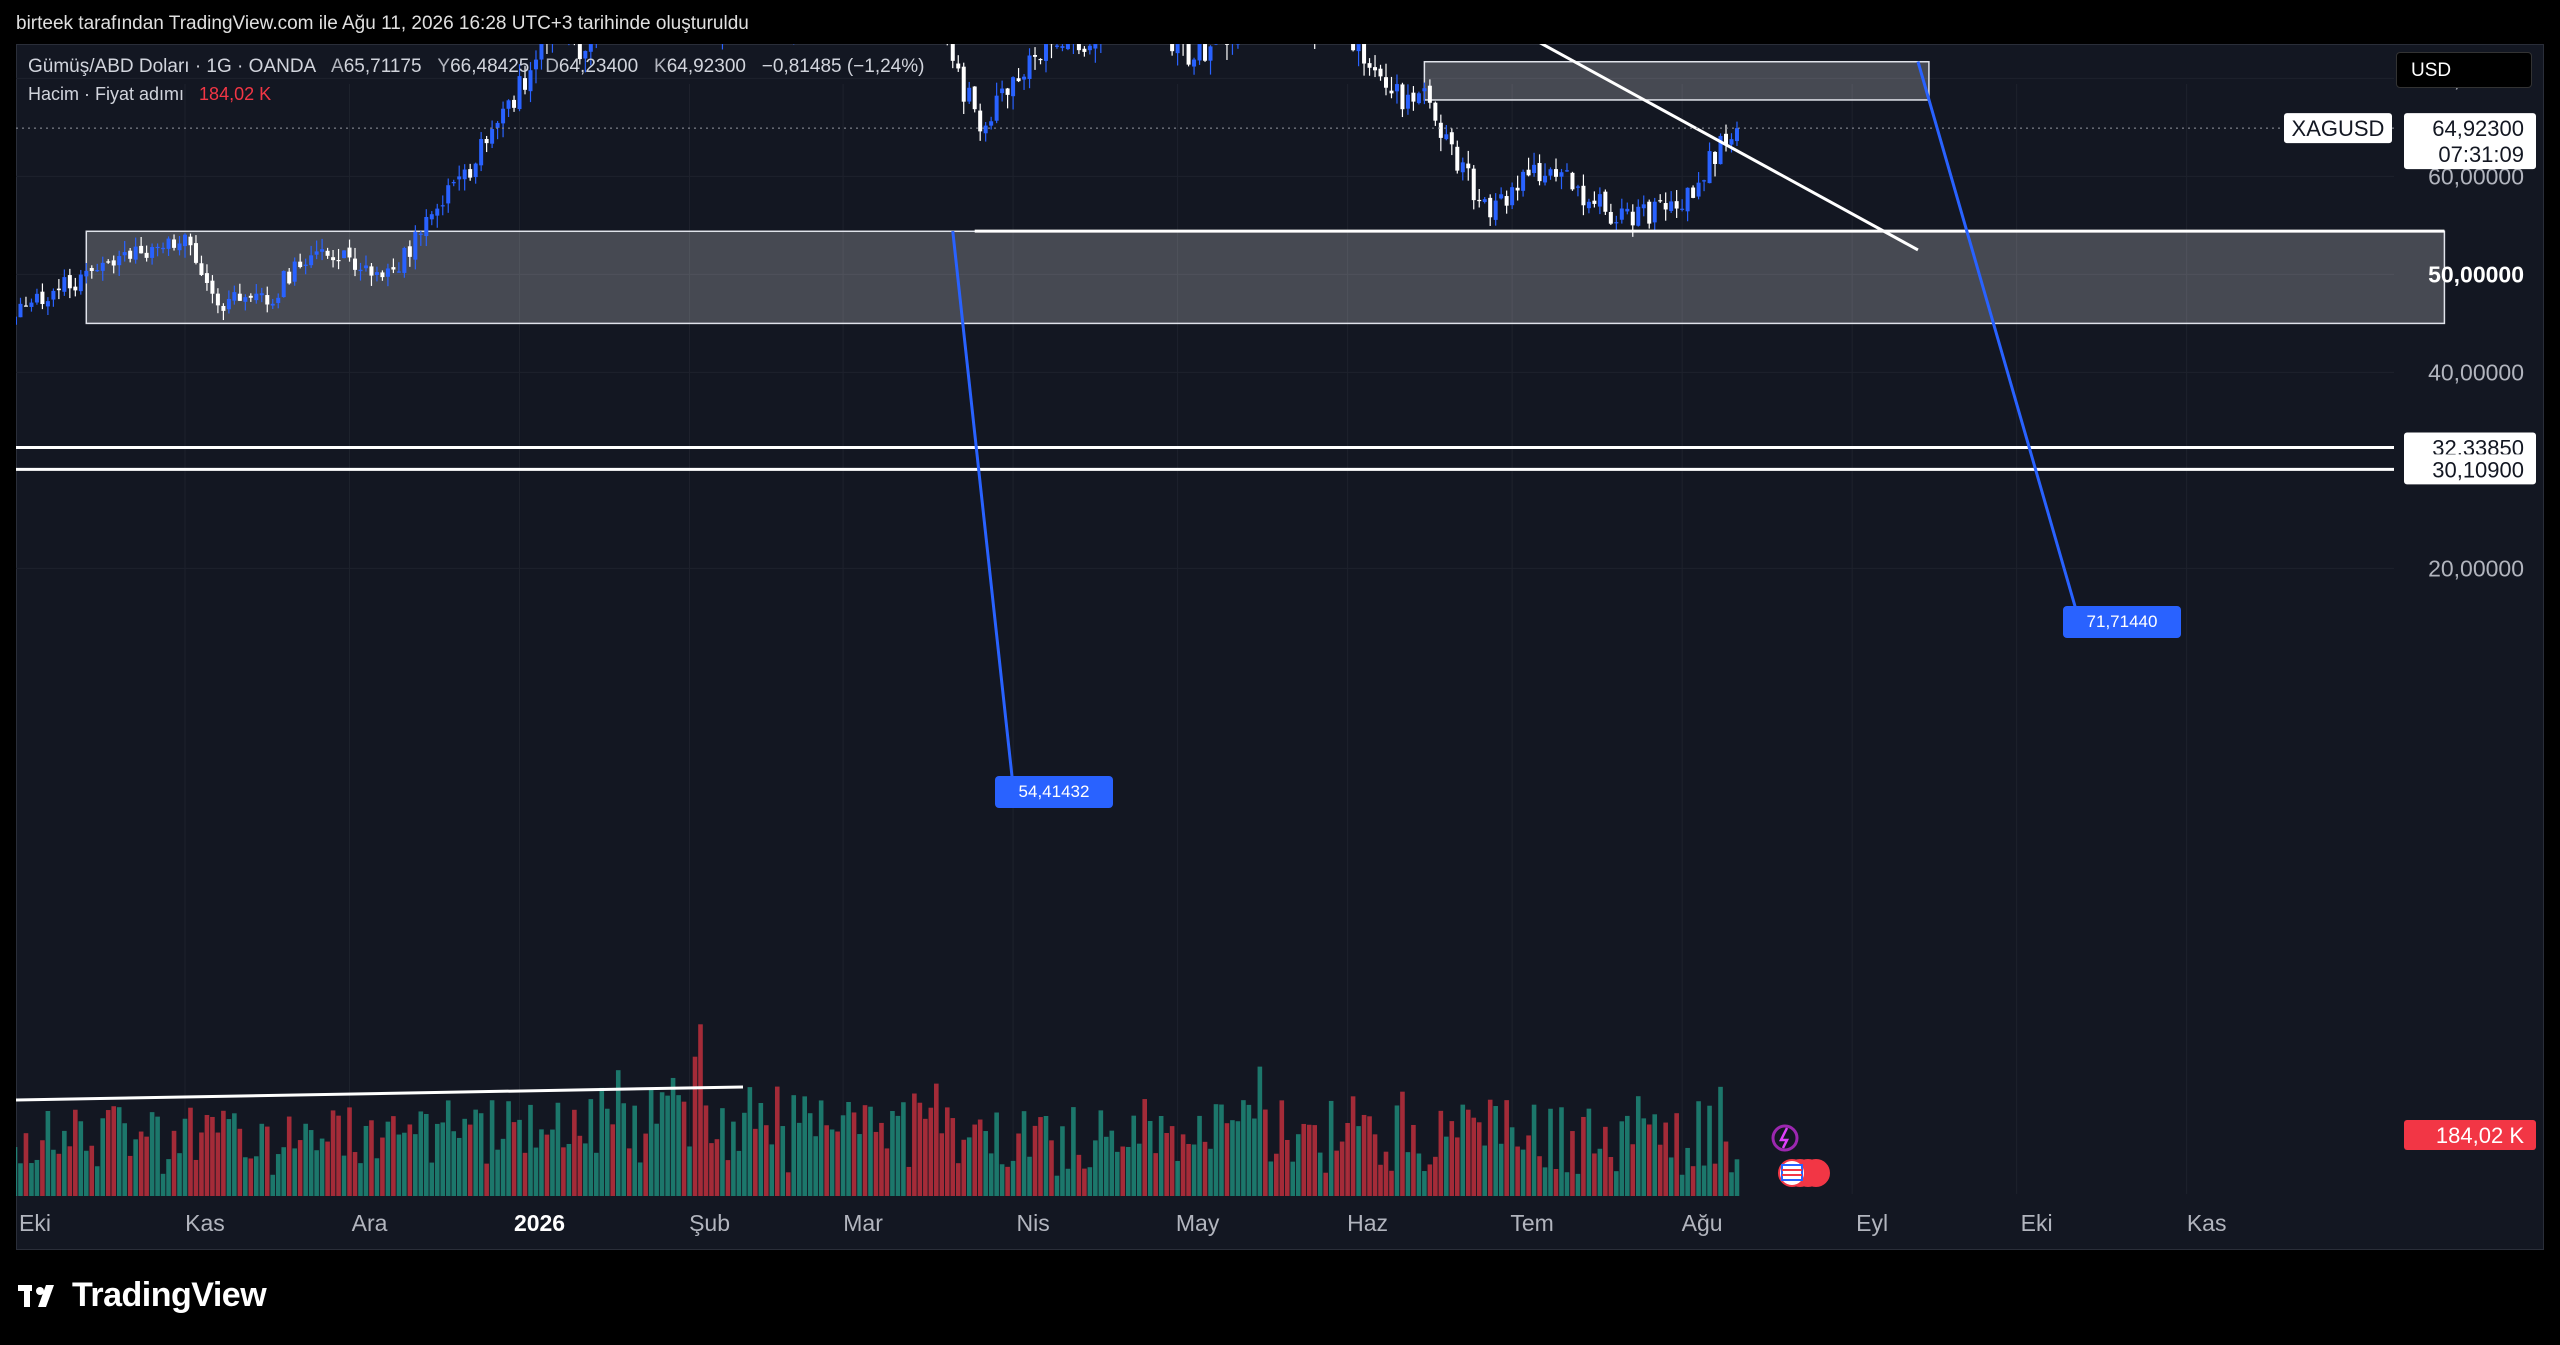 Image resolution: width=2560 pixels, height=1345 pixels. What do you see at coordinates (1265, 277) in the screenshot?
I see `support-zone` at bounding box center [1265, 277].